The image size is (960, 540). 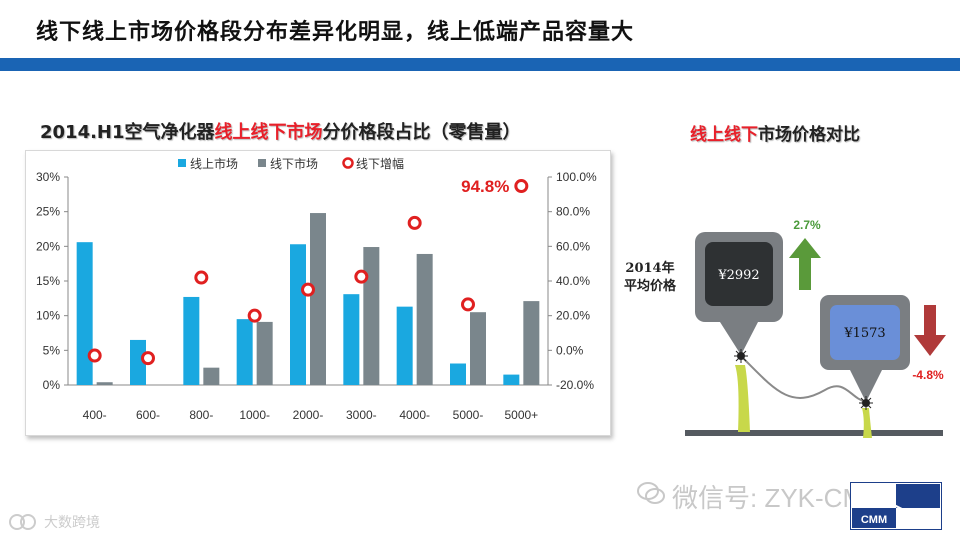 I want to click on y-axis-right: -20.0% 0.0% 20.0% 40.0% 60.0% 80.0% 100.0%, so click(x=572, y=281).